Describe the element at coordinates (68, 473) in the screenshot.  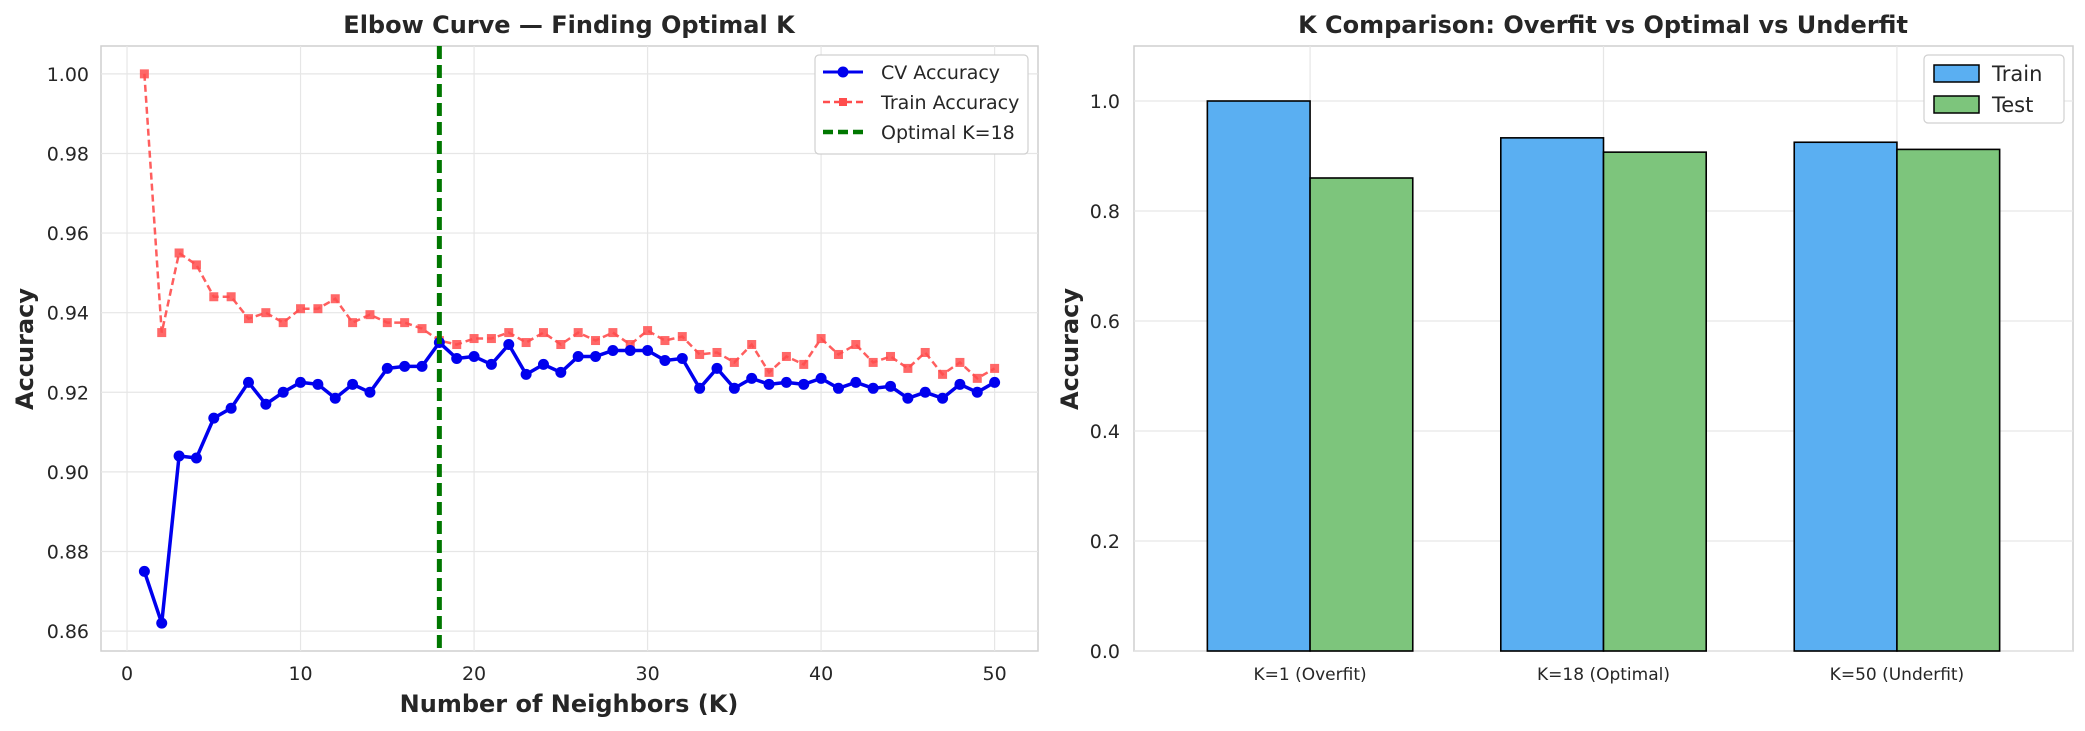
I see `elbow-y-tick-label: 0.90` at that location.